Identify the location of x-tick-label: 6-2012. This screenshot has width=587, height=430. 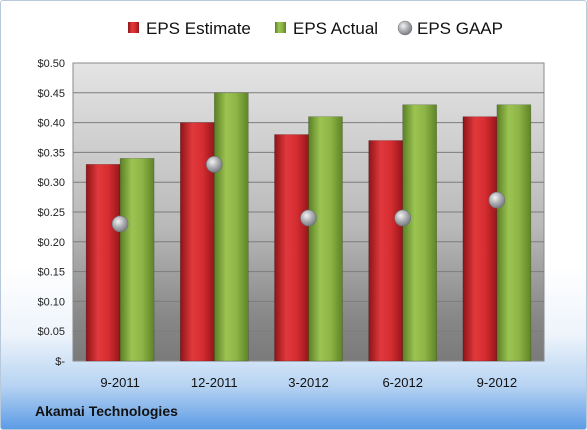
(402, 382).